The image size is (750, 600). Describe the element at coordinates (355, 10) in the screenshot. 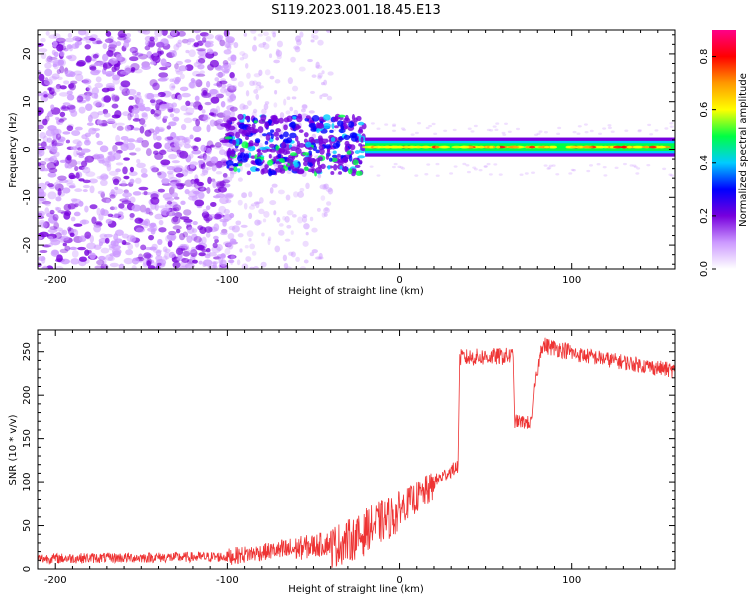

I see `figure-title: S119.2023.001.18.45.E13` at that location.